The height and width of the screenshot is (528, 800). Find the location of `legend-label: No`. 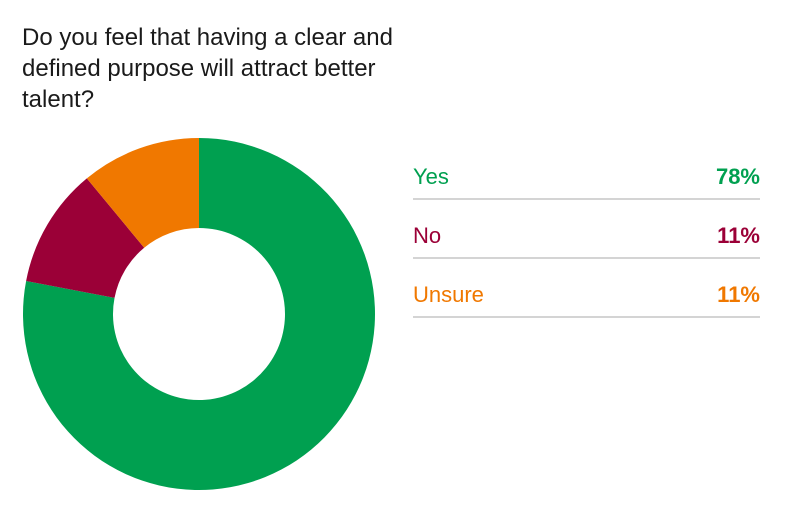

legend-label: No is located at coordinates (427, 235).